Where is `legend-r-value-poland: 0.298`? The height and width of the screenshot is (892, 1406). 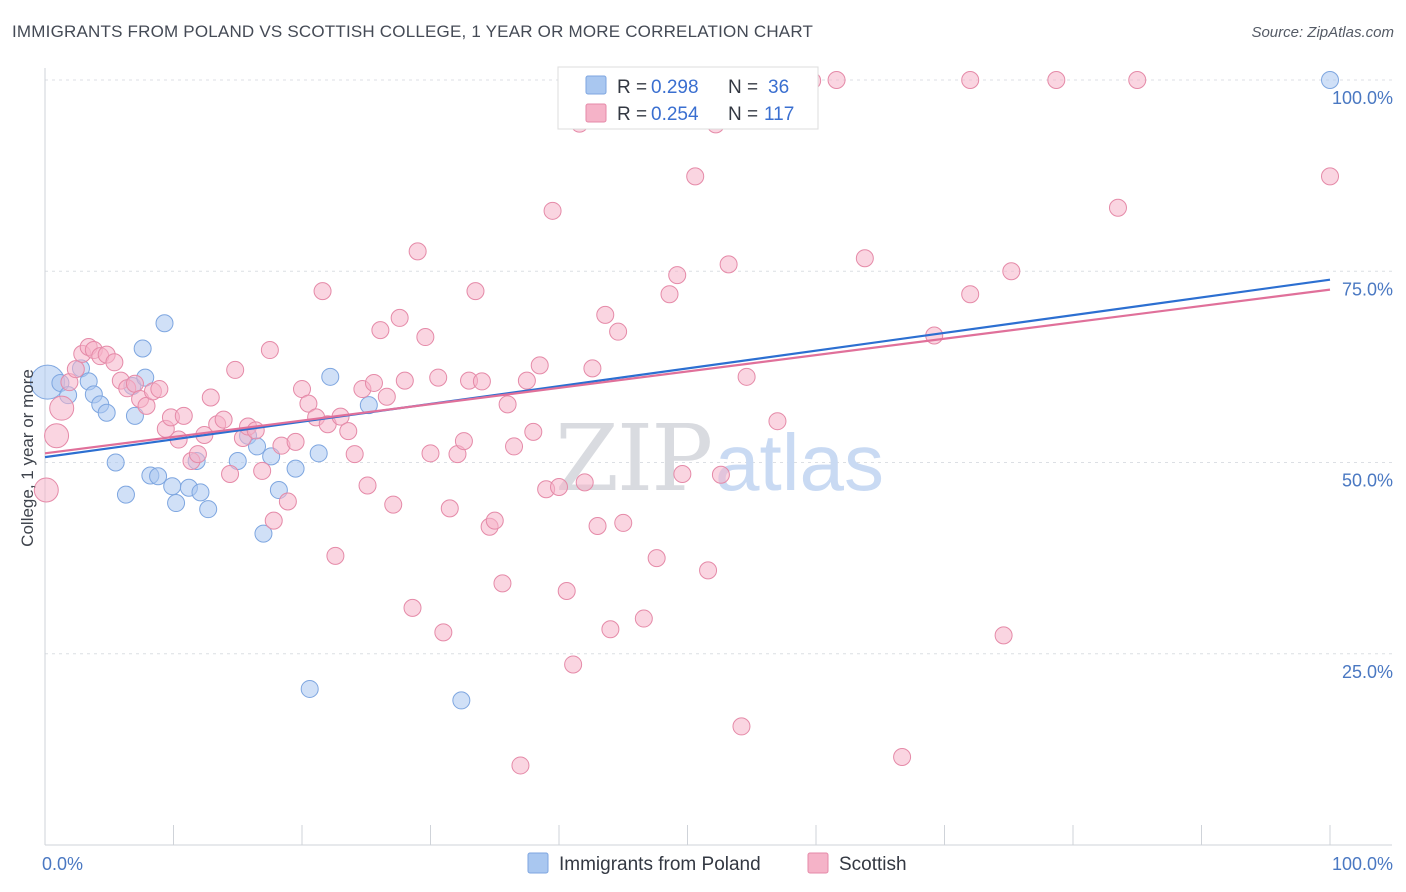 legend-r-value-poland: 0.298 is located at coordinates (675, 87).